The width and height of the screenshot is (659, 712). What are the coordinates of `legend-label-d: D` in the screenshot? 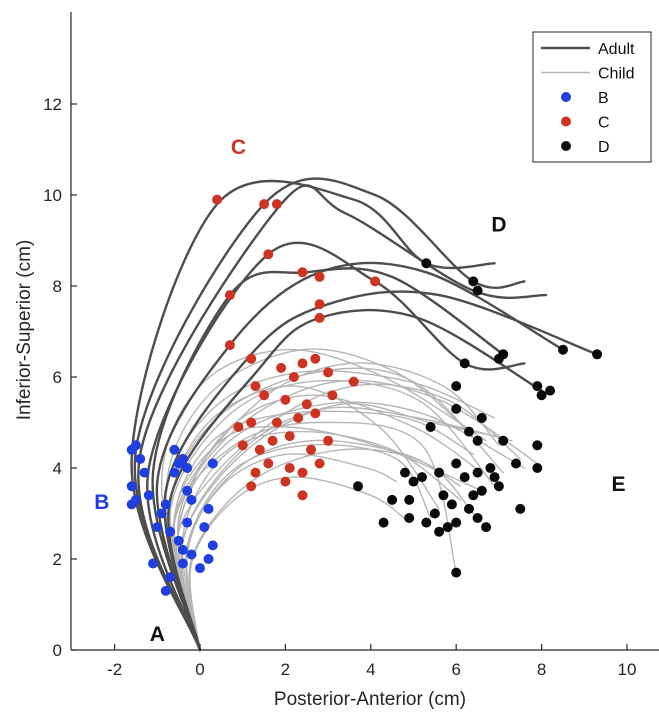 It's located at (604, 147).